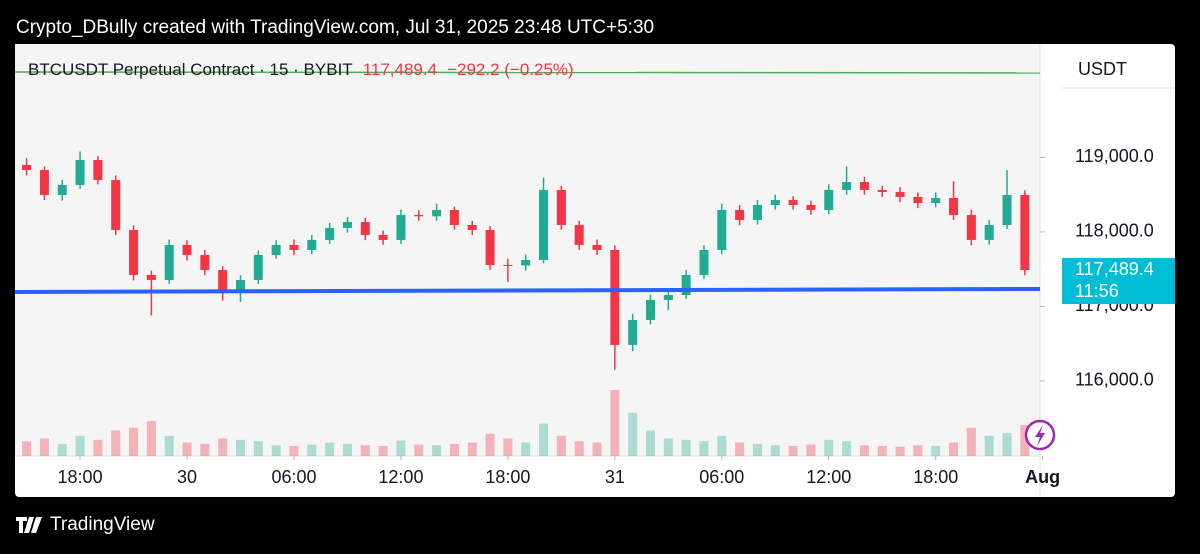 The height and width of the screenshot is (554, 1200). What do you see at coordinates (510, 69) in the screenshot?
I see `legend-change: −292.2 (−0.25%)` at bounding box center [510, 69].